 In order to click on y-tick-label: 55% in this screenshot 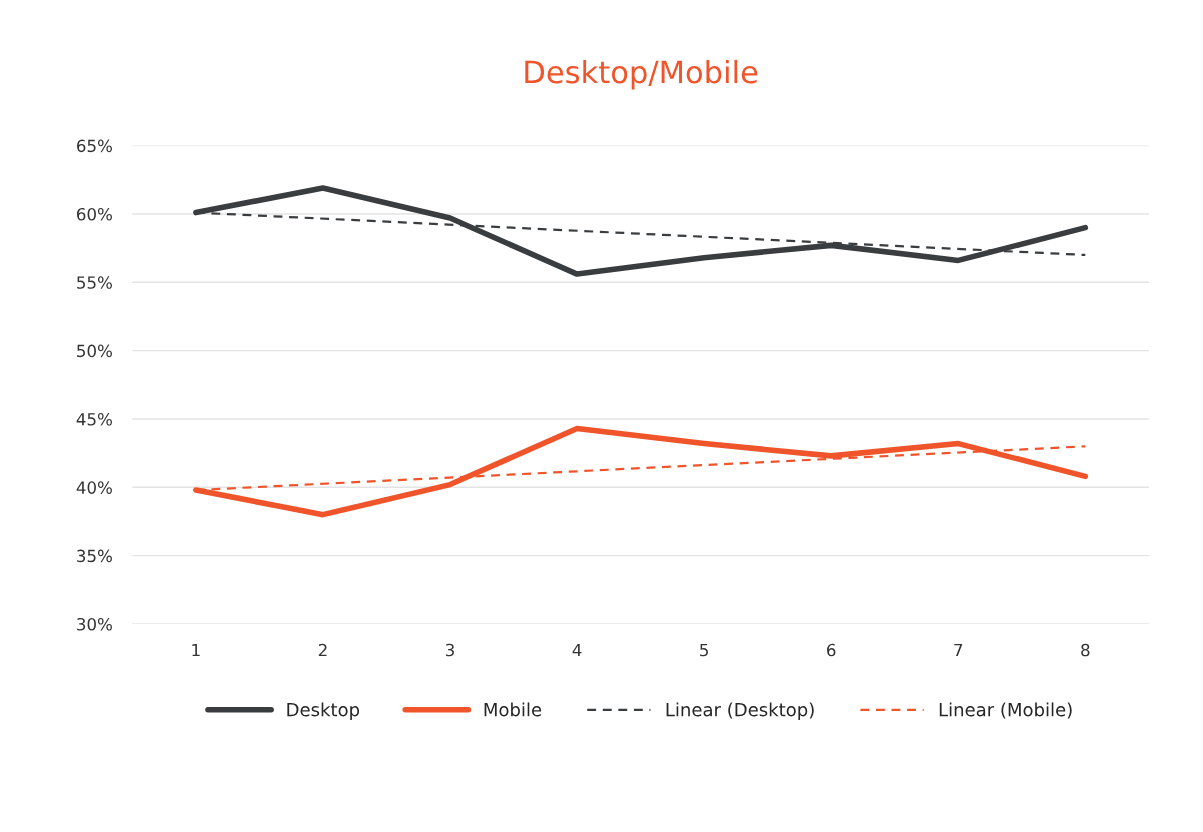, I will do `click(94, 282)`.